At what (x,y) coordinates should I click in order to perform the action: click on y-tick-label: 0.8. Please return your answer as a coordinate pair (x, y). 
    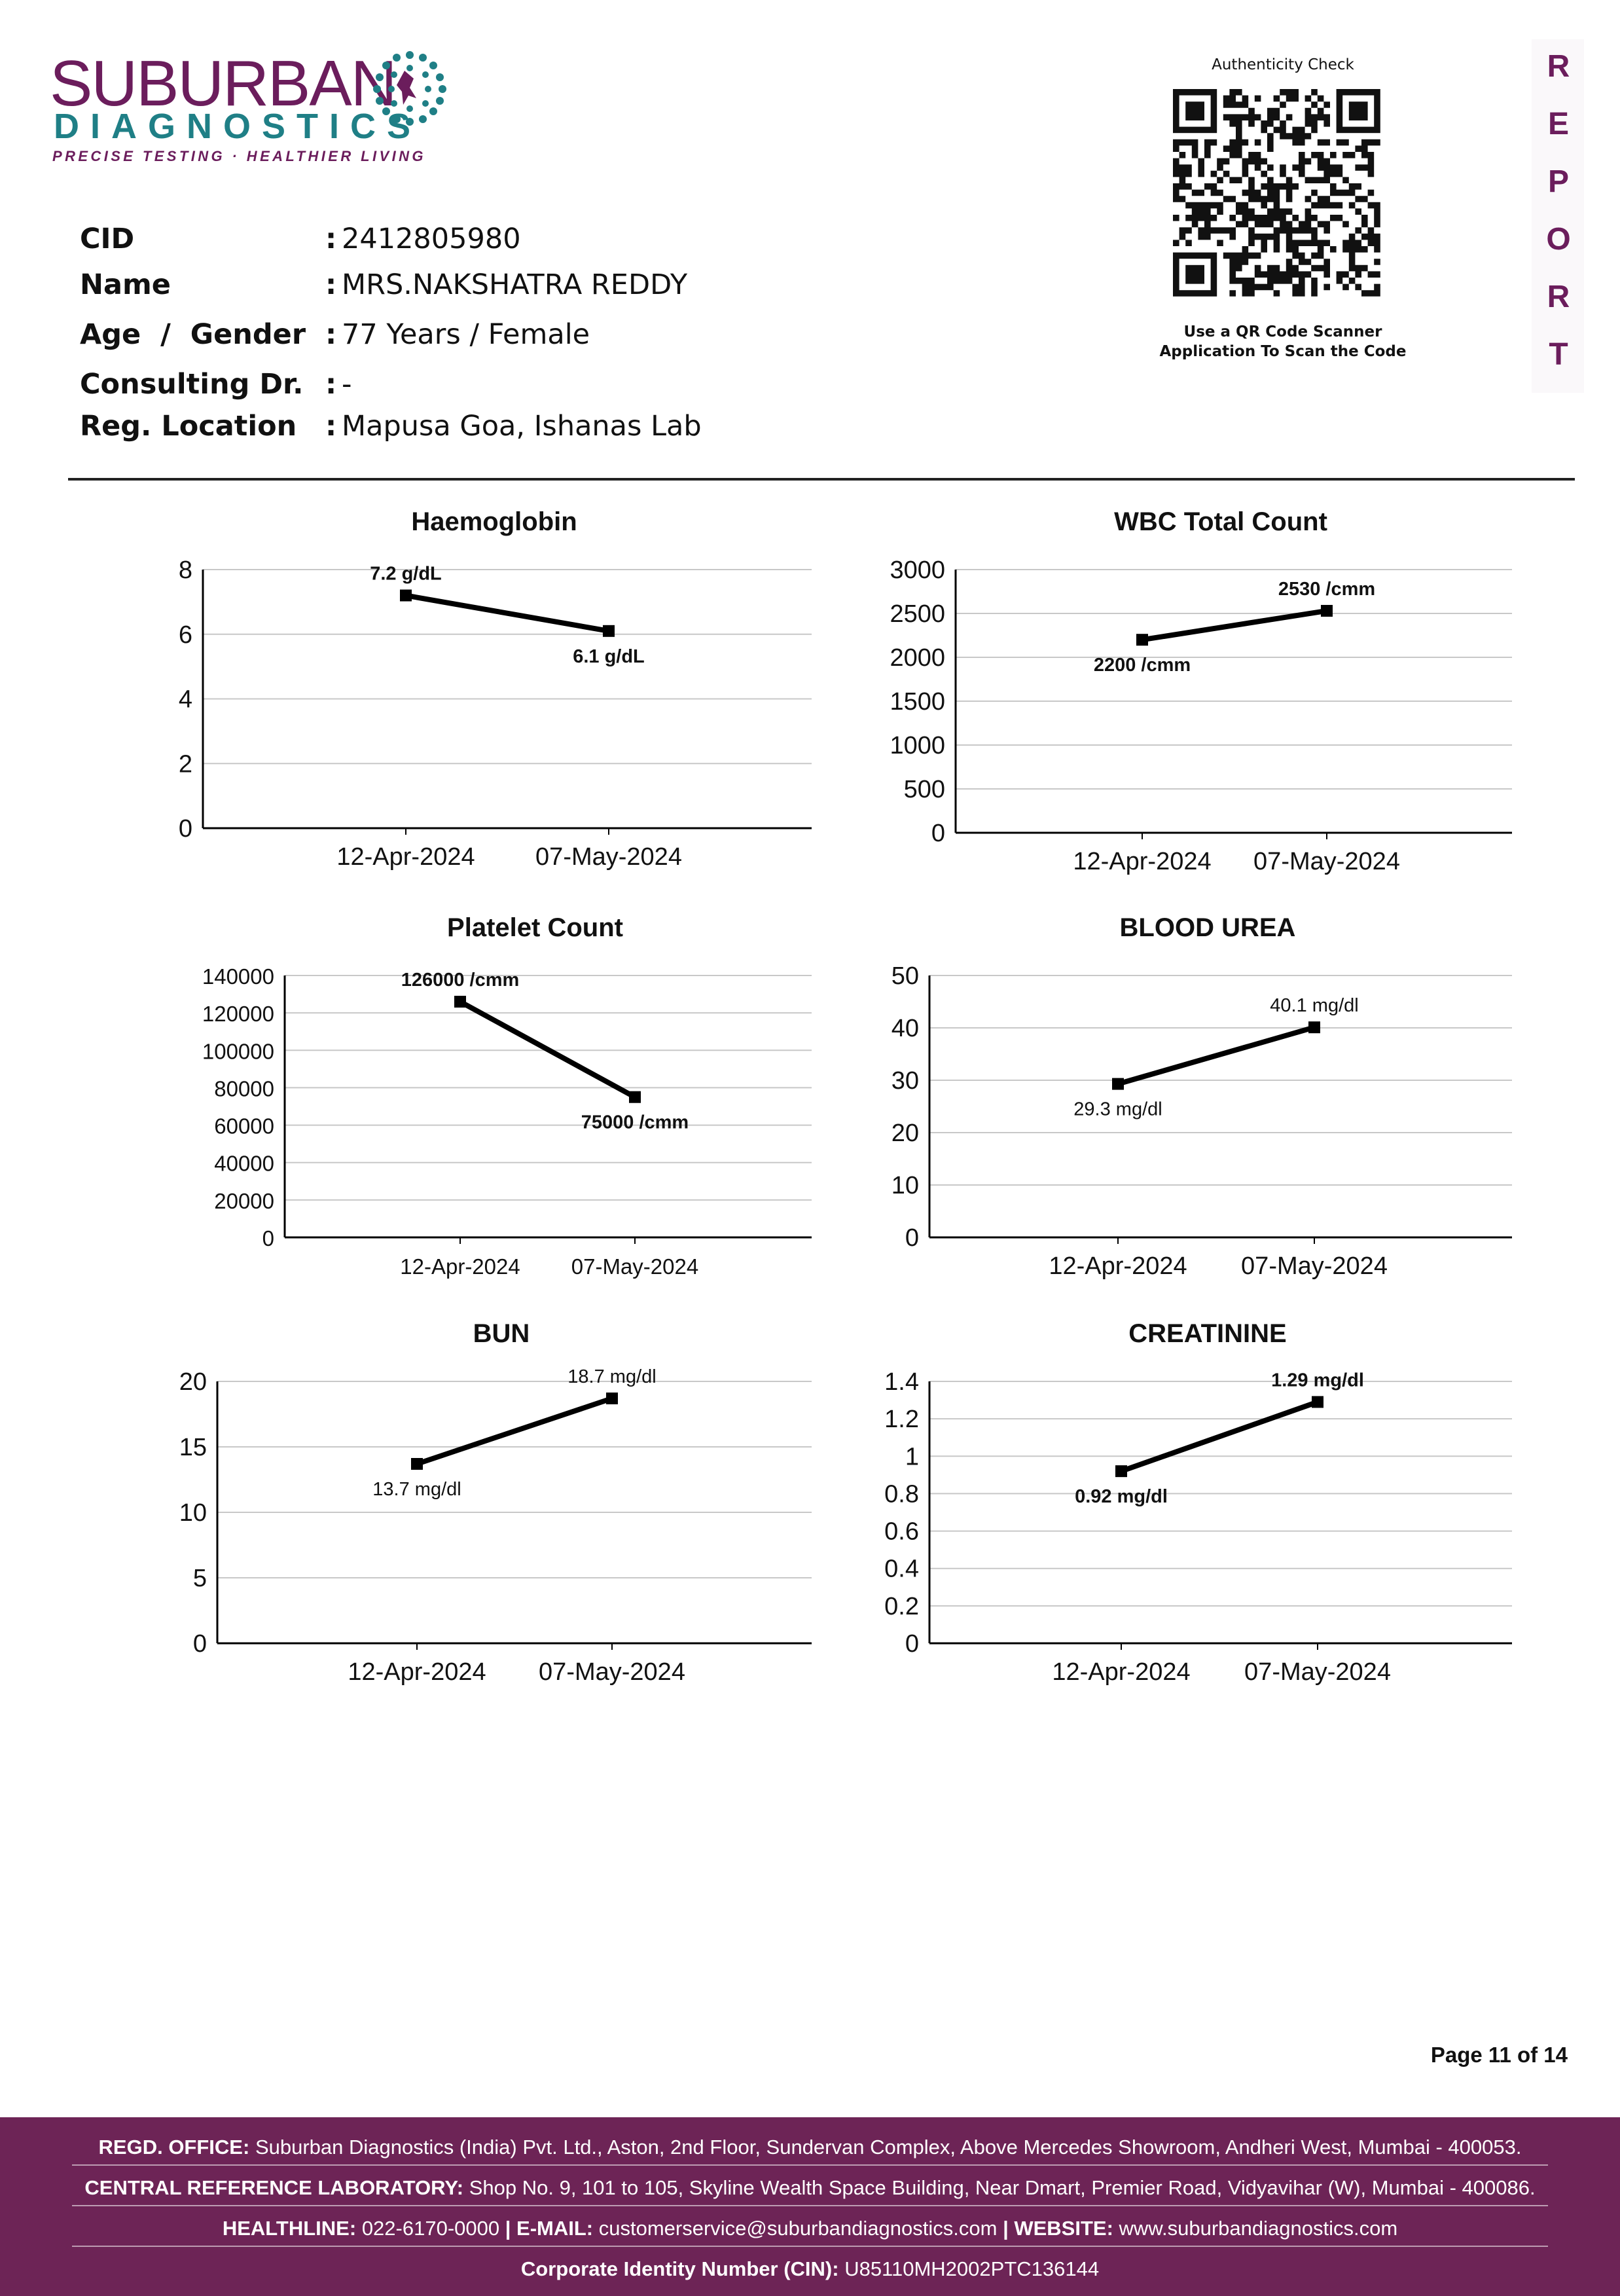
    Looking at the image, I should click on (901, 1494).